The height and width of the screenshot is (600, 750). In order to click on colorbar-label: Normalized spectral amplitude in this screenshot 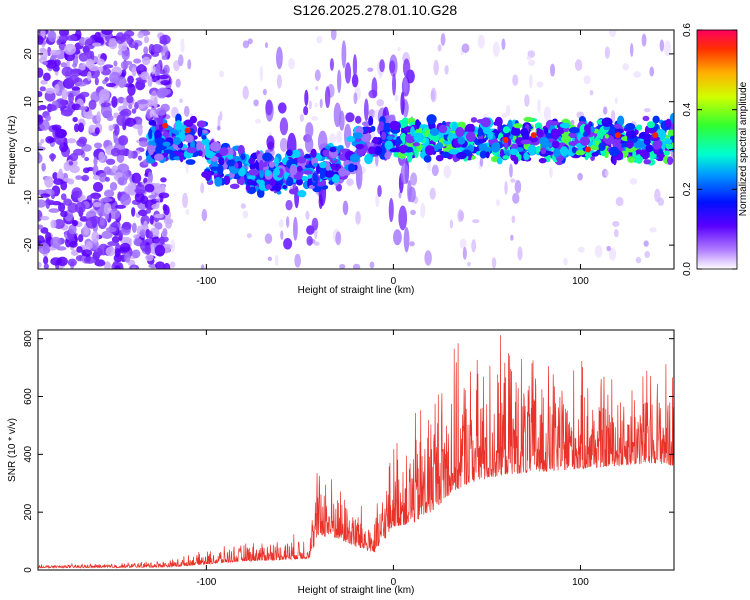, I will do `click(743, 148)`.